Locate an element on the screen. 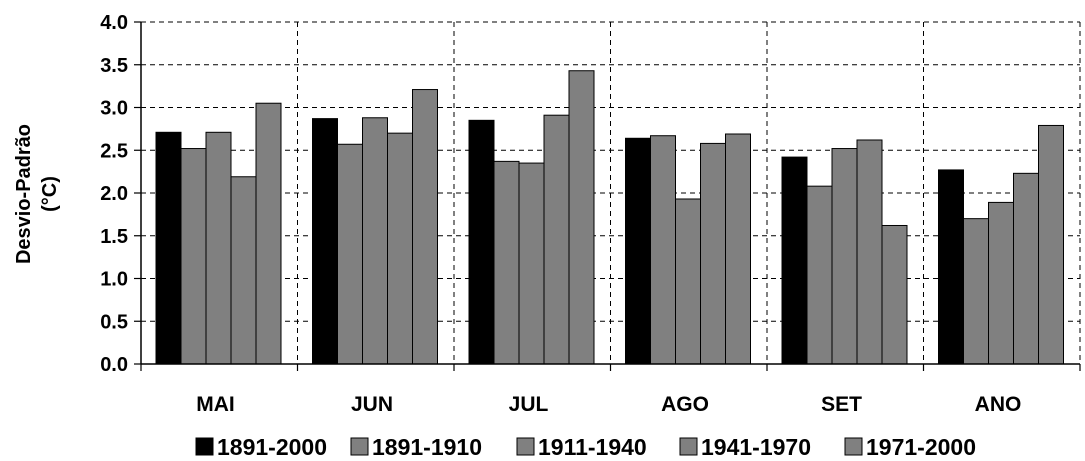 This screenshot has height=461, width=1085. y-tick-label: 0.5 is located at coordinates (114, 322).